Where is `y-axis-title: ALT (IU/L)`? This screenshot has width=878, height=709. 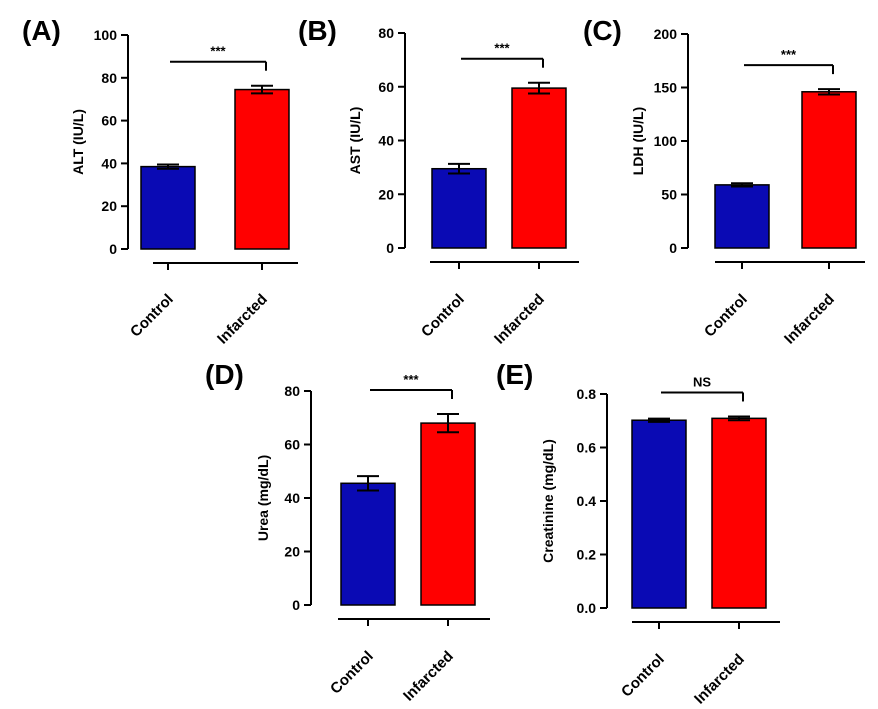
y-axis-title: ALT (IU/L) is located at coordinates (78, 142).